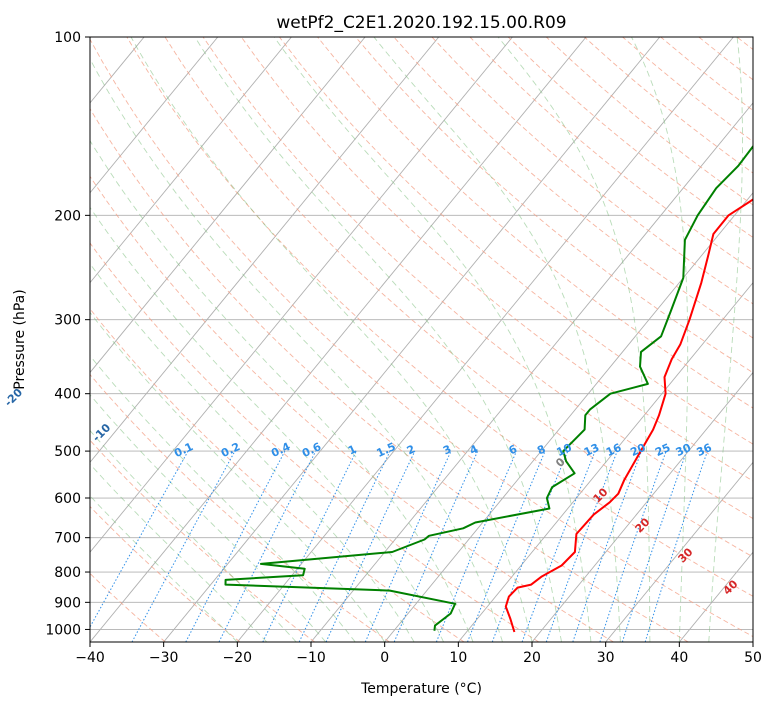  Describe the element at coordinates (458, 658) in the screenshot. I see `x-tick-label: 10` at that location.